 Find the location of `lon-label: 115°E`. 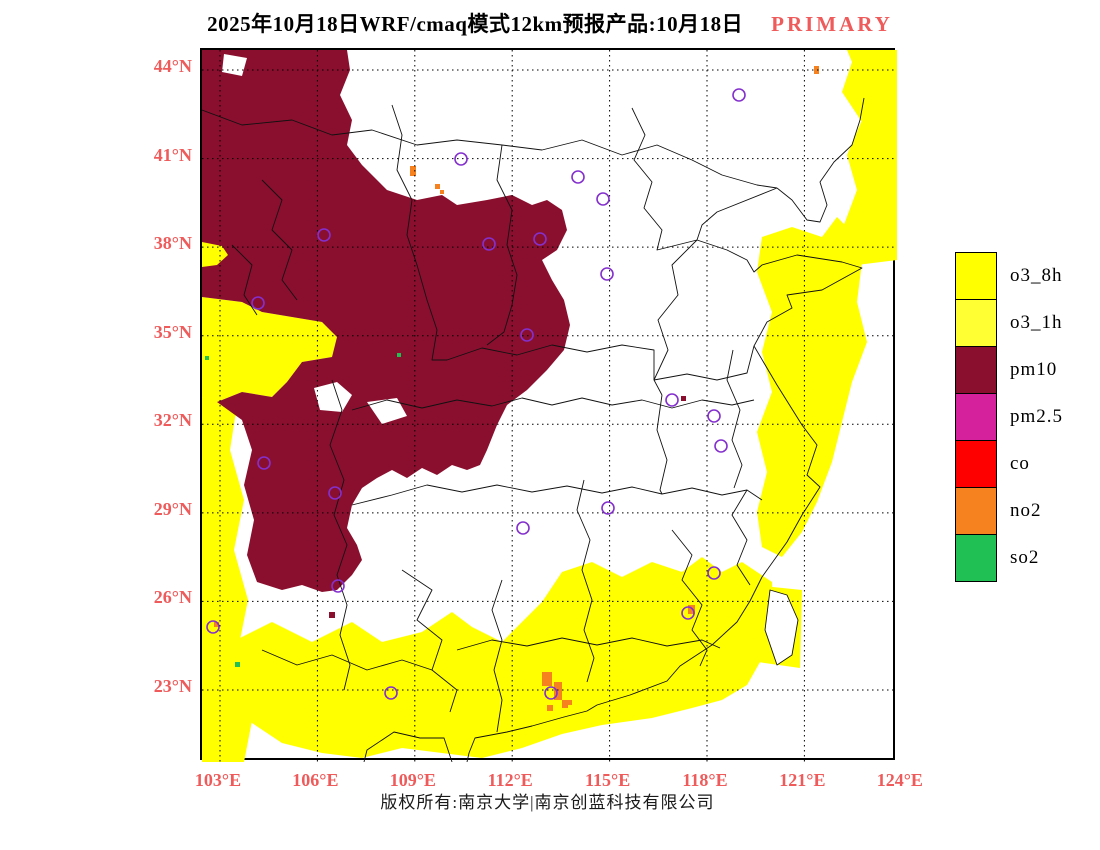

lon-label: 115°E is located at coordinates (607, 780).